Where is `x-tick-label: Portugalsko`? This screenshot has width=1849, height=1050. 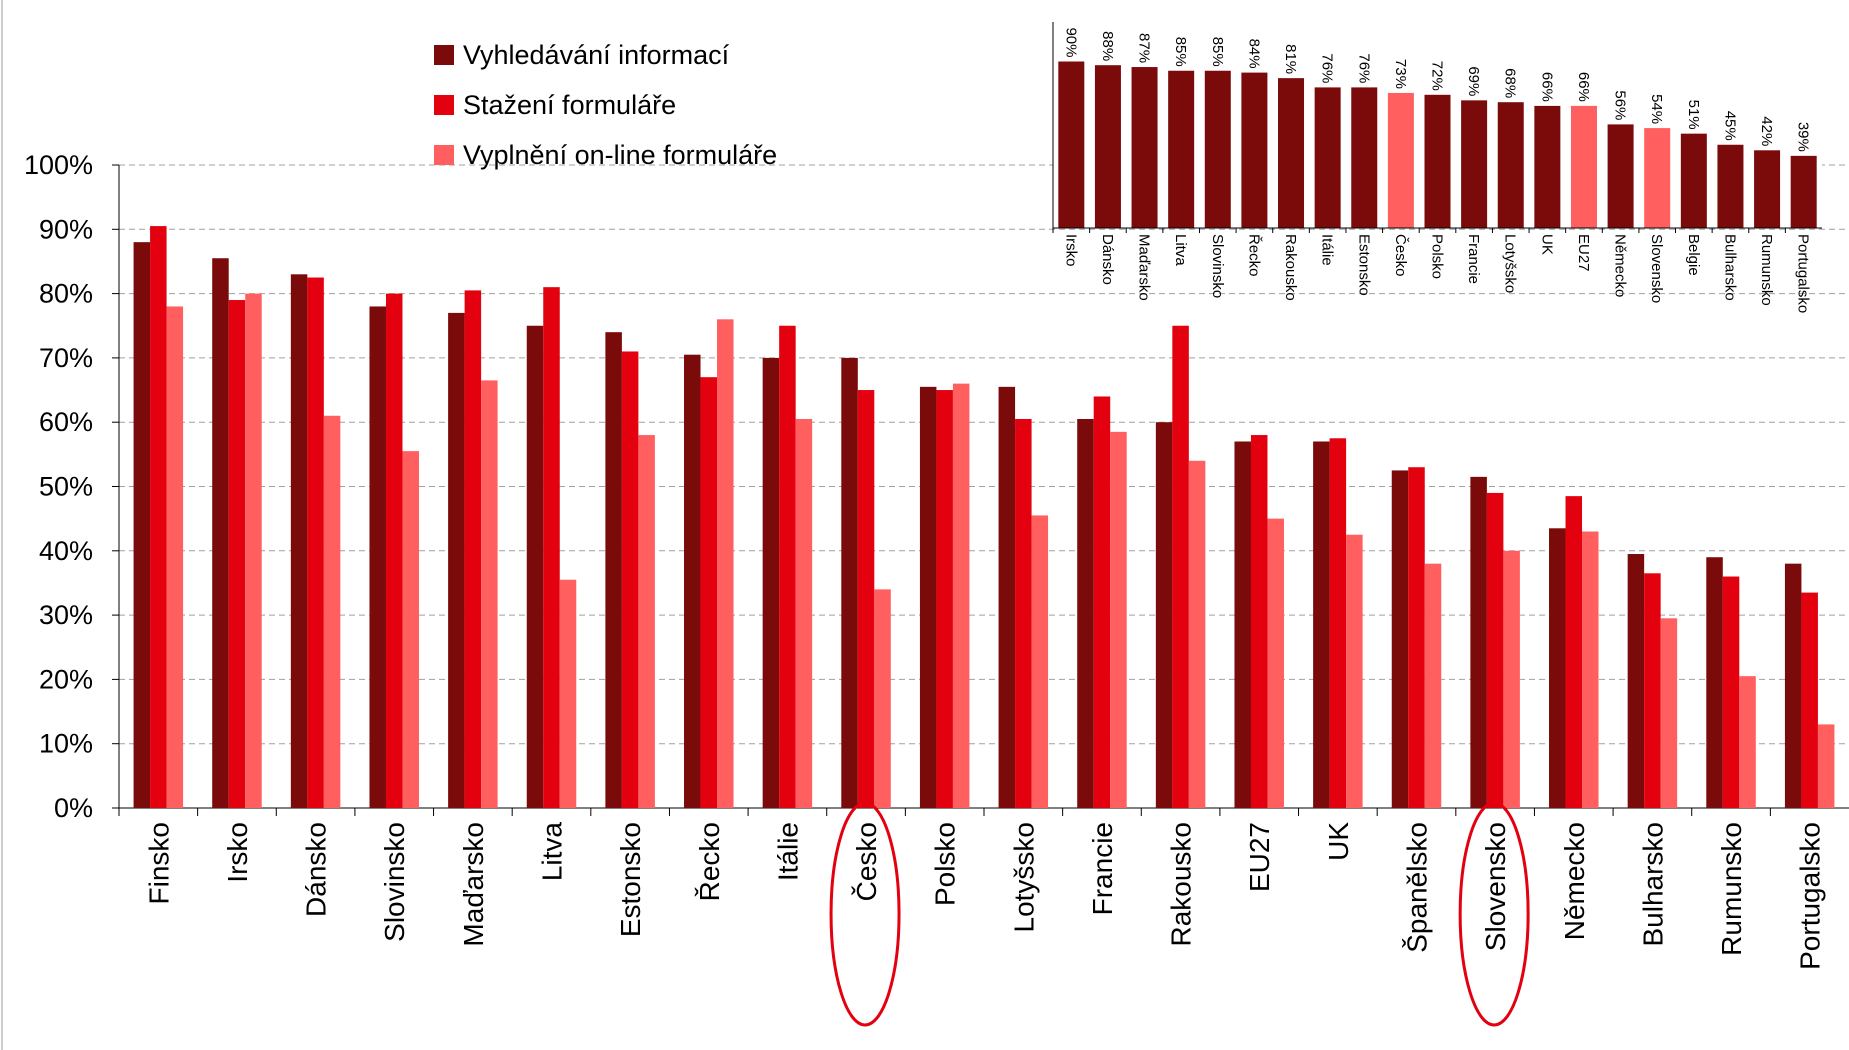 x-tick-label: Portugalsko is located at coordinates (1803, 273).